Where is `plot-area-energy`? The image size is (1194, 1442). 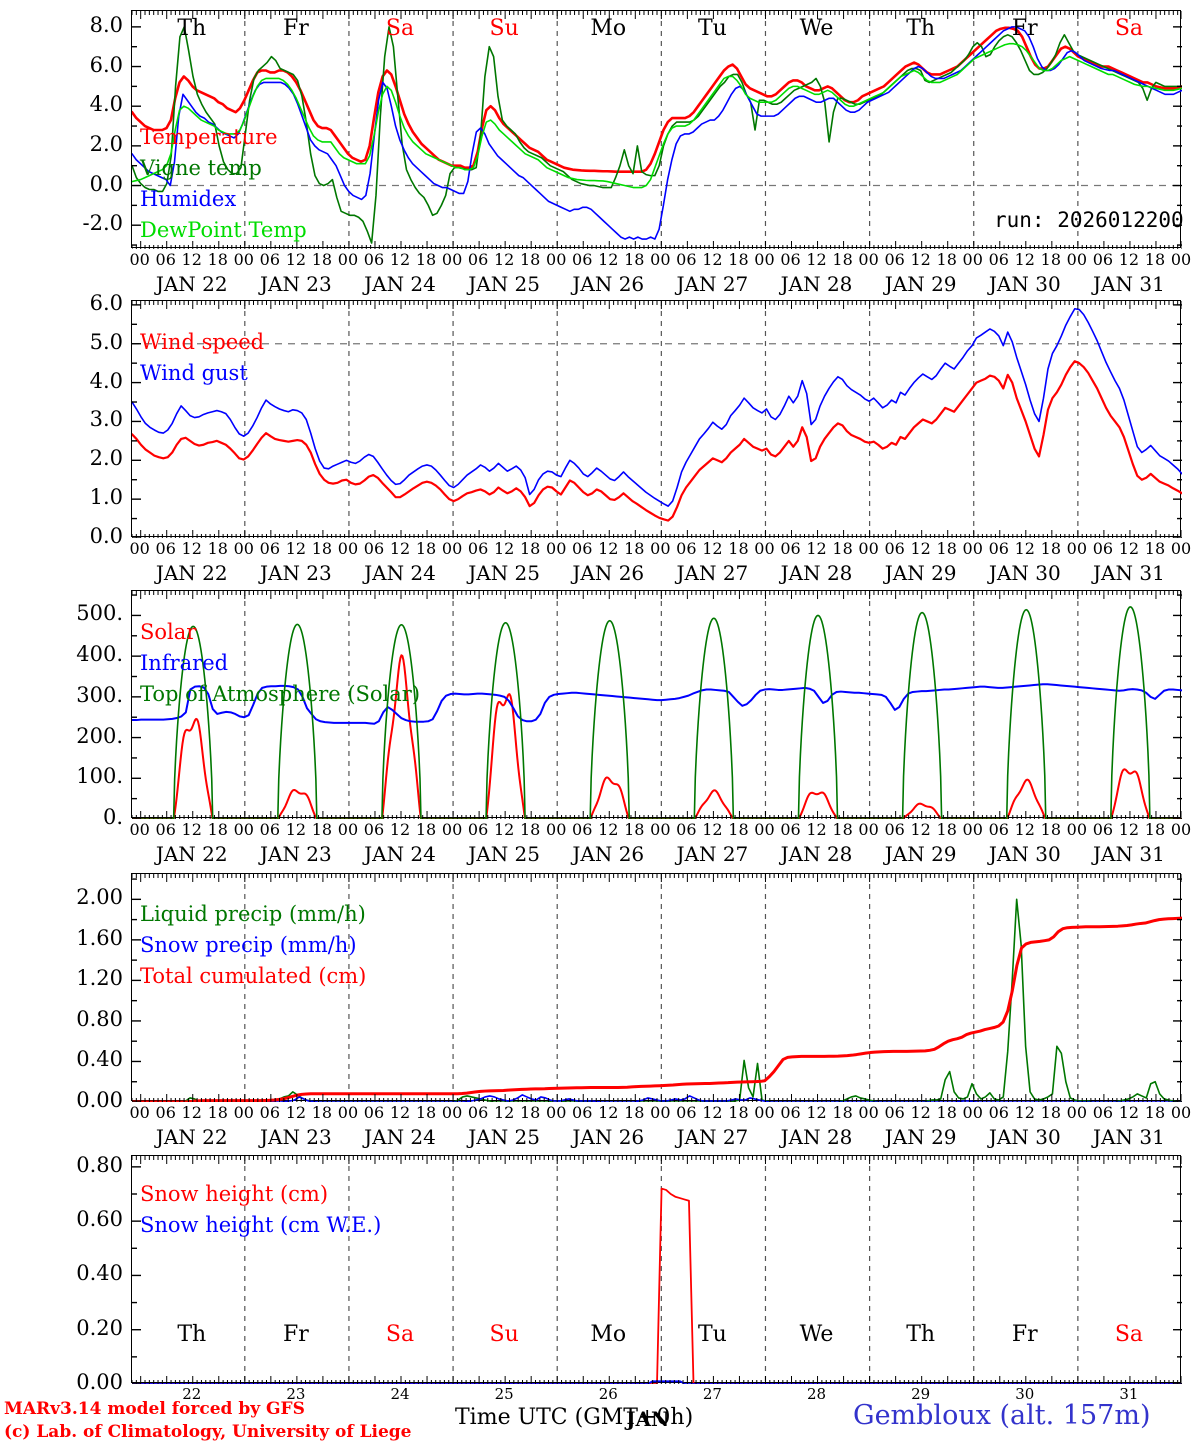 plot-area-energy is located at coordinates (656, 704).